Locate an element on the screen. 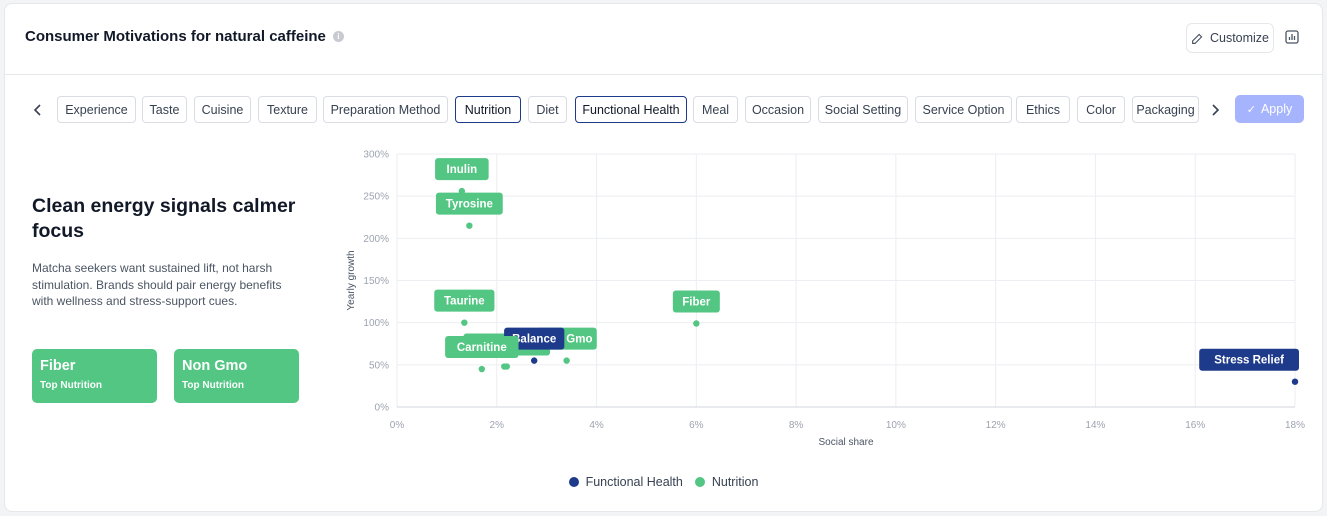 The width and height of the screenshot is (1327, 516). filter-chip-texture: Texture is located at coordinates (287, 109).